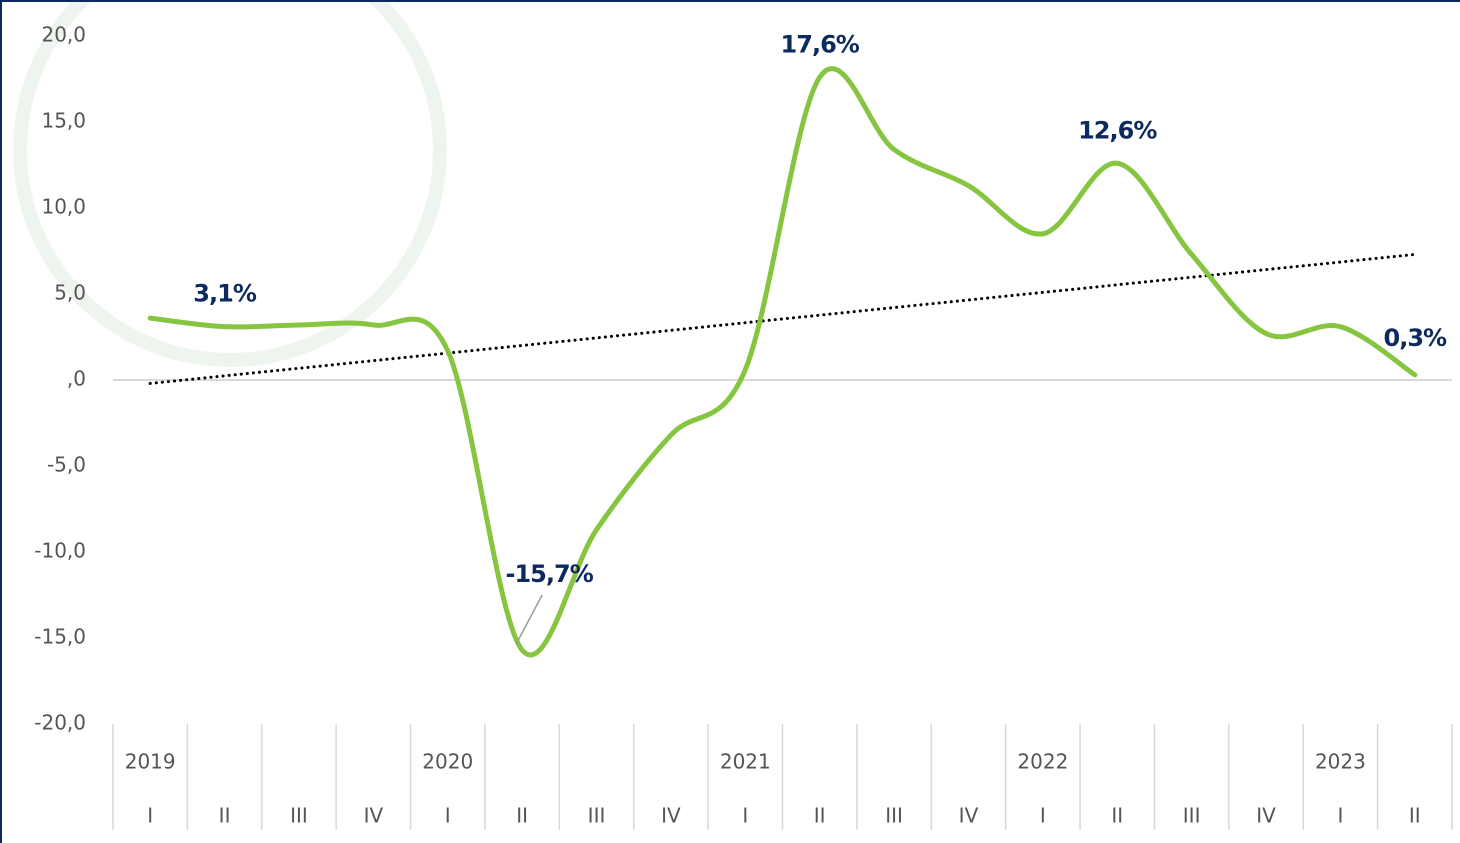 Image resolution: width=1460 pixels, height=843 pixels. Describe the element at coordinates (150, 762) in the screenshot. I see `year-label: 2019` at that location.